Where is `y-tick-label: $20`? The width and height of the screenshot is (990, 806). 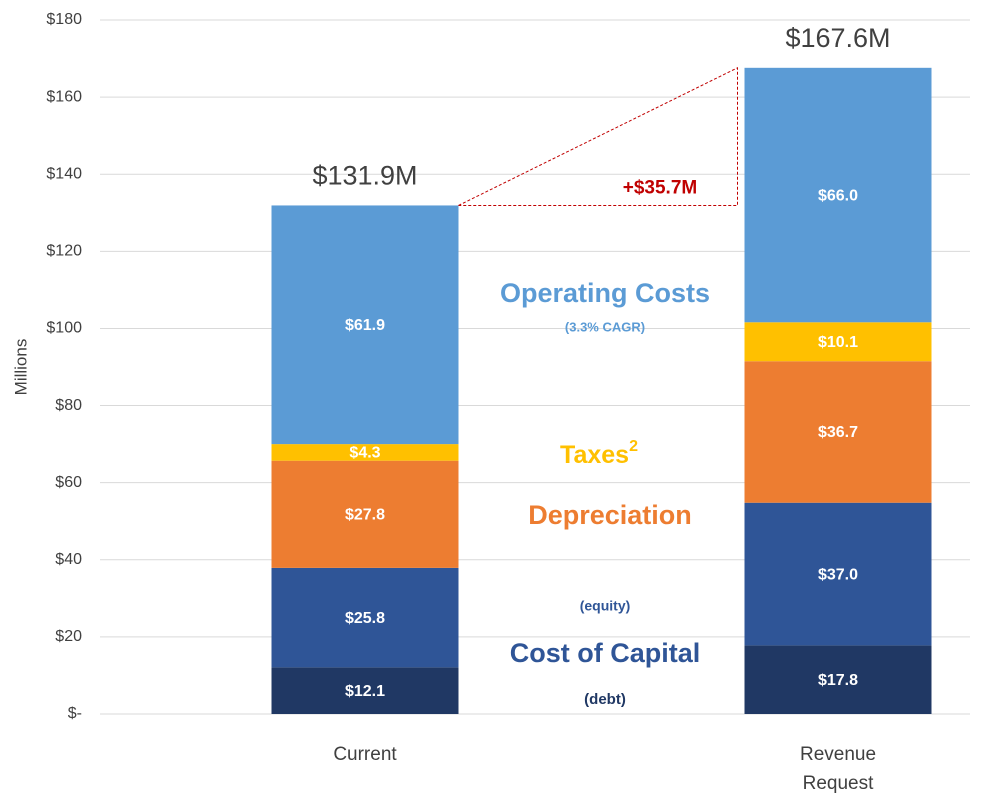 y-tick-label: $20 is located at coordinates (68, 636).